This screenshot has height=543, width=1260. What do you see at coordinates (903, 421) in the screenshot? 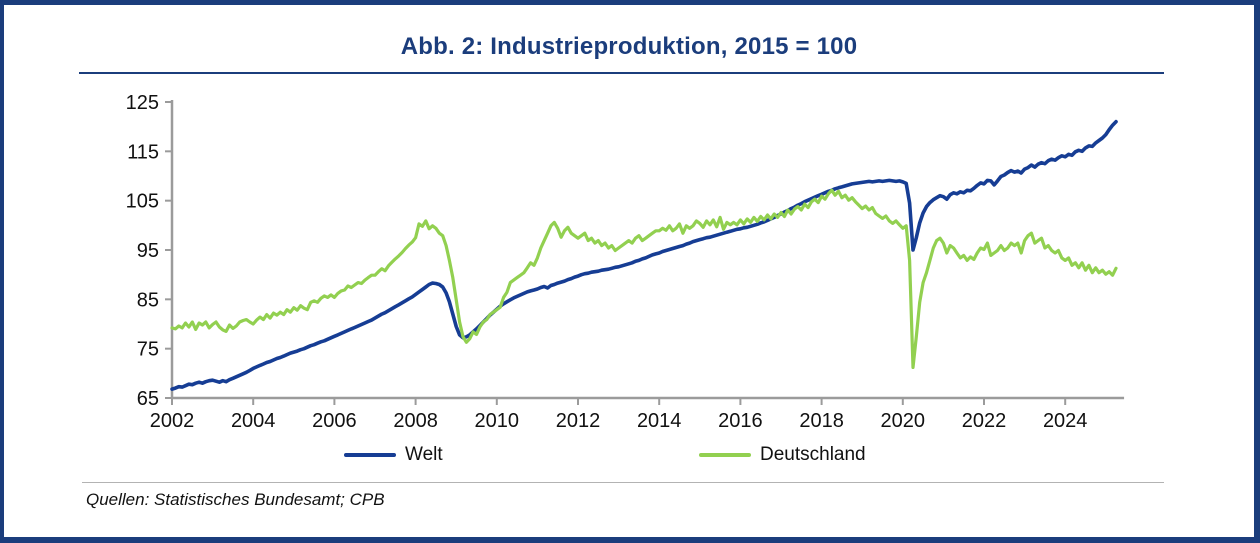
I see `x-tick-label: 2020` at bounding box center [903, 421].